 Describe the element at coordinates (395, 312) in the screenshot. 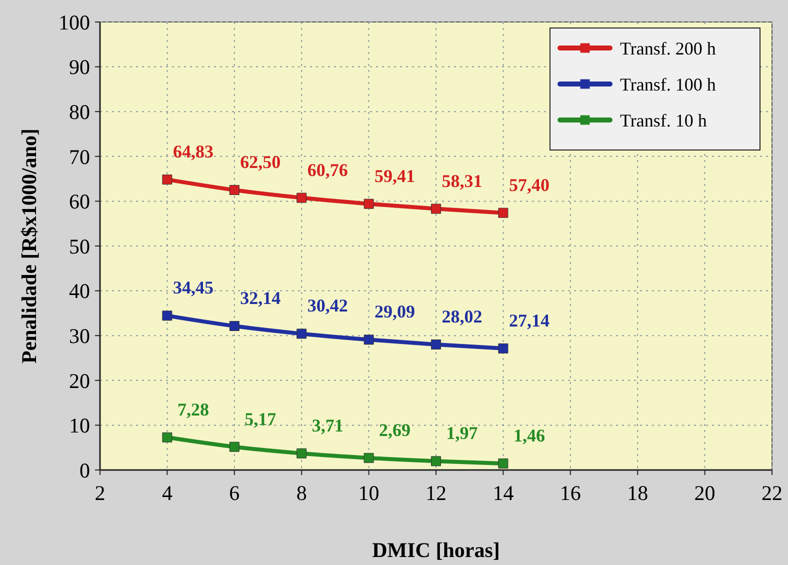

I see `data-label: 29,09` at that location.